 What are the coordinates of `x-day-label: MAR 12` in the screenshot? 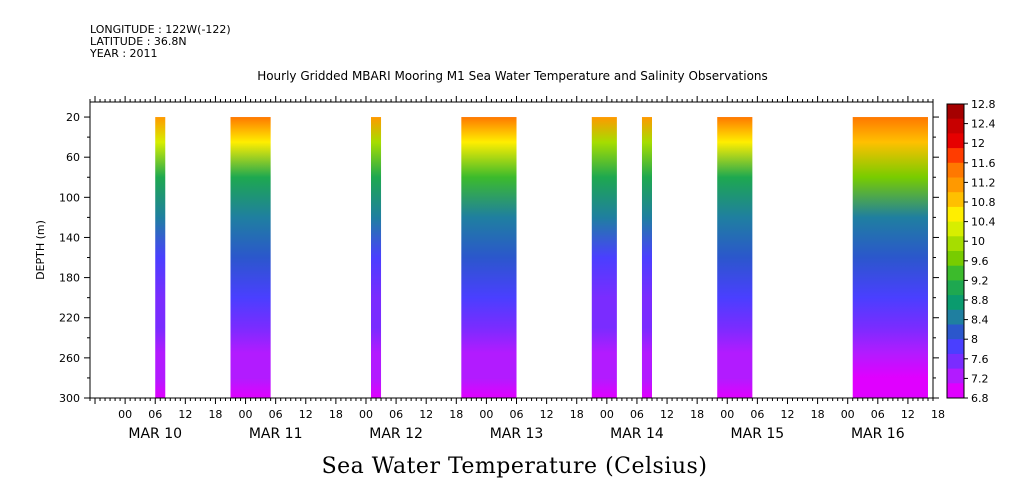 It's located at (396, 434).